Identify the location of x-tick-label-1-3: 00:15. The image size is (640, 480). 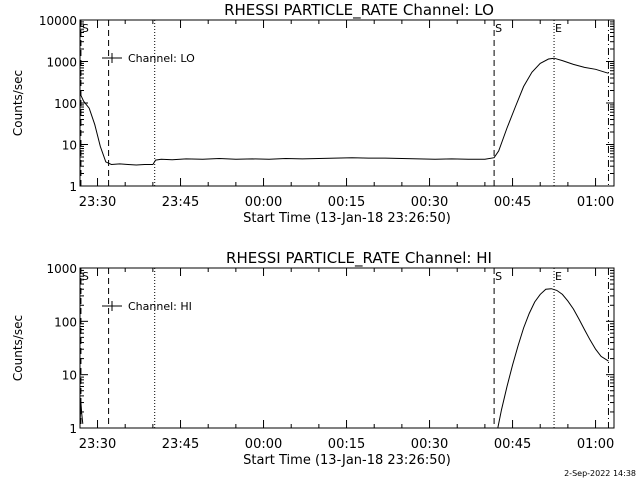
(346, 444).